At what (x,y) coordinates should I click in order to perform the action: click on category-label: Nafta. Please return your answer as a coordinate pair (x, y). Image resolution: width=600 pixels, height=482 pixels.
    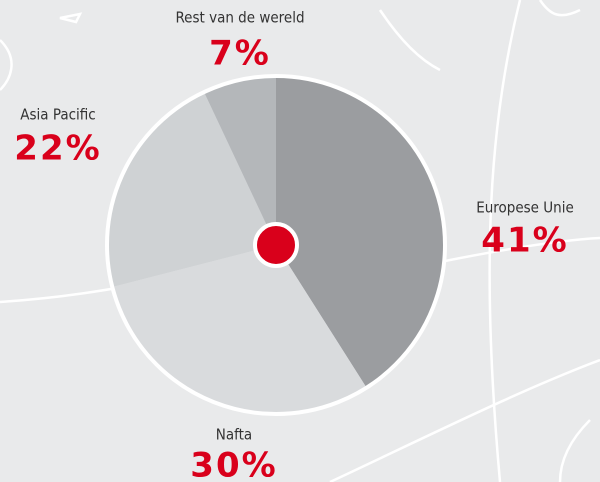
    Looking at the image, I should click on (234, 435).